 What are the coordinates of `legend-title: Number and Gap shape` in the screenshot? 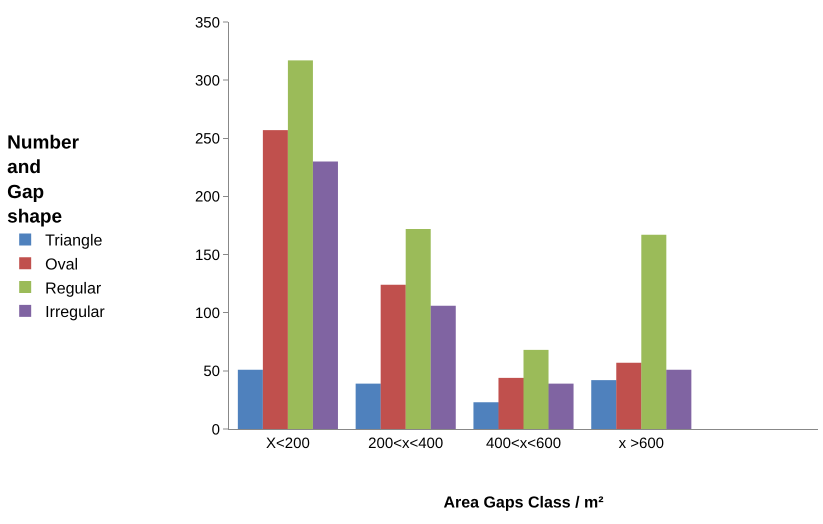 It's located at (43, 180).